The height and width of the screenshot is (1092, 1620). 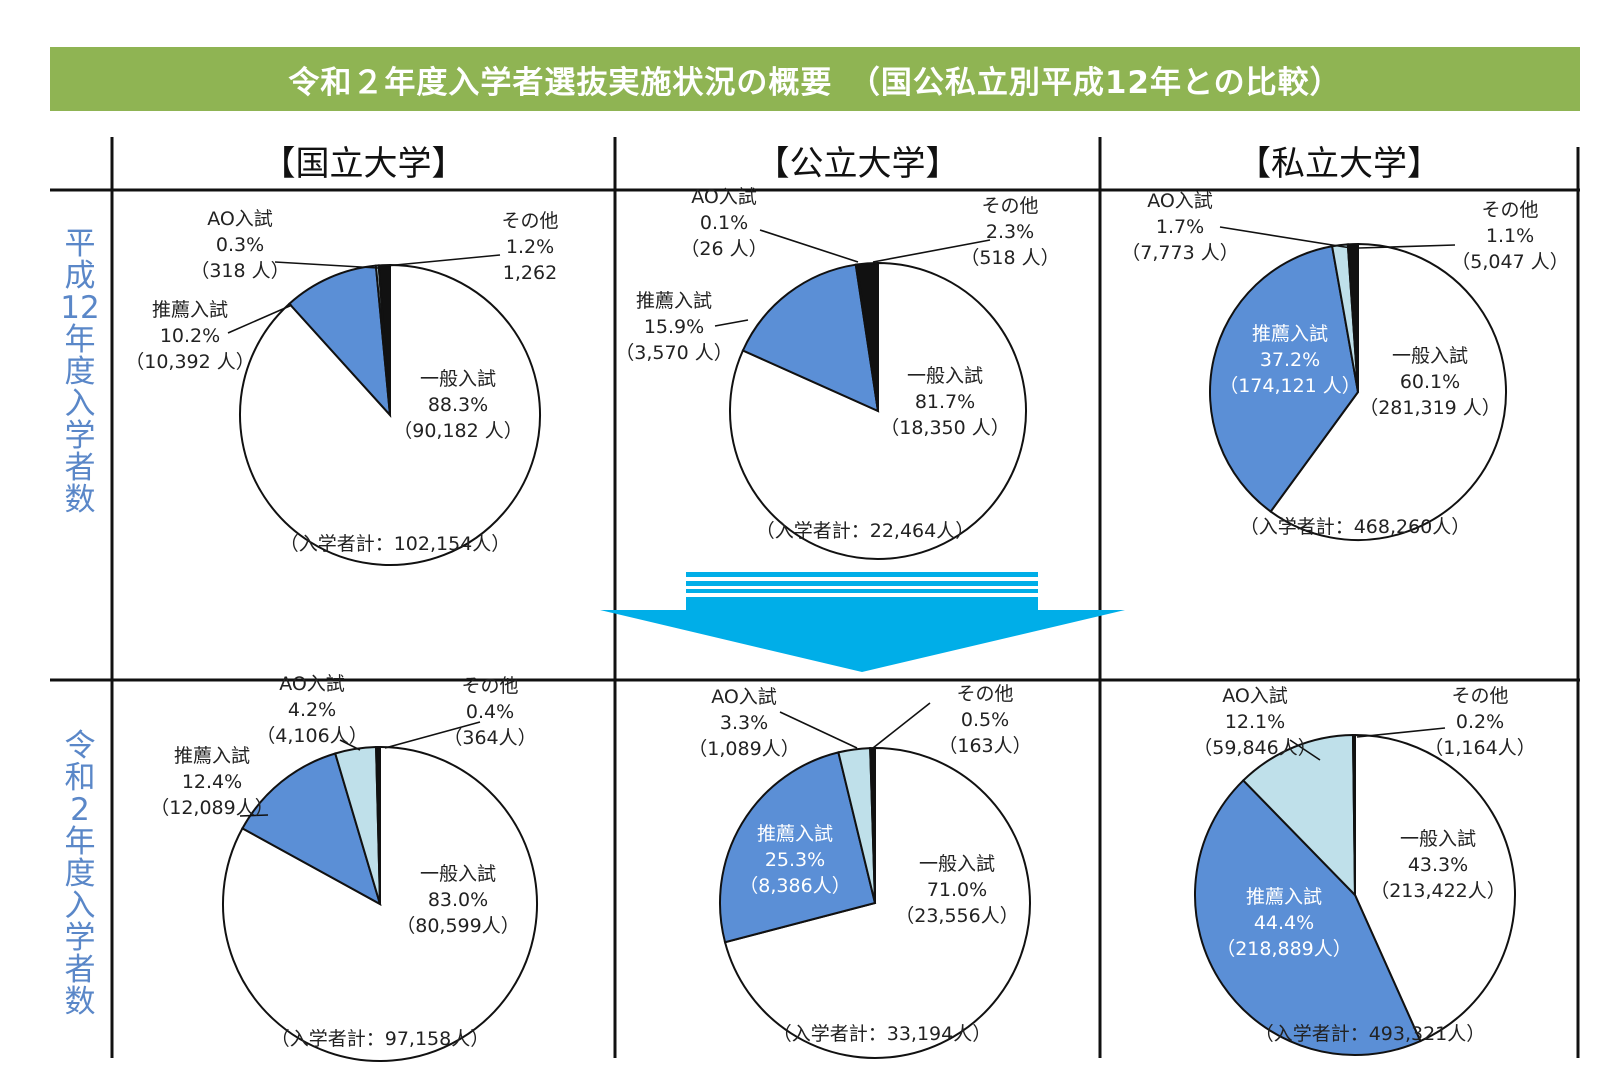 What do you see at coordinates (311, 710) in the screenshot?
I see `slice-label-ao: AO入試 4.2% （4,106人）` at bounding box center [311, 710].